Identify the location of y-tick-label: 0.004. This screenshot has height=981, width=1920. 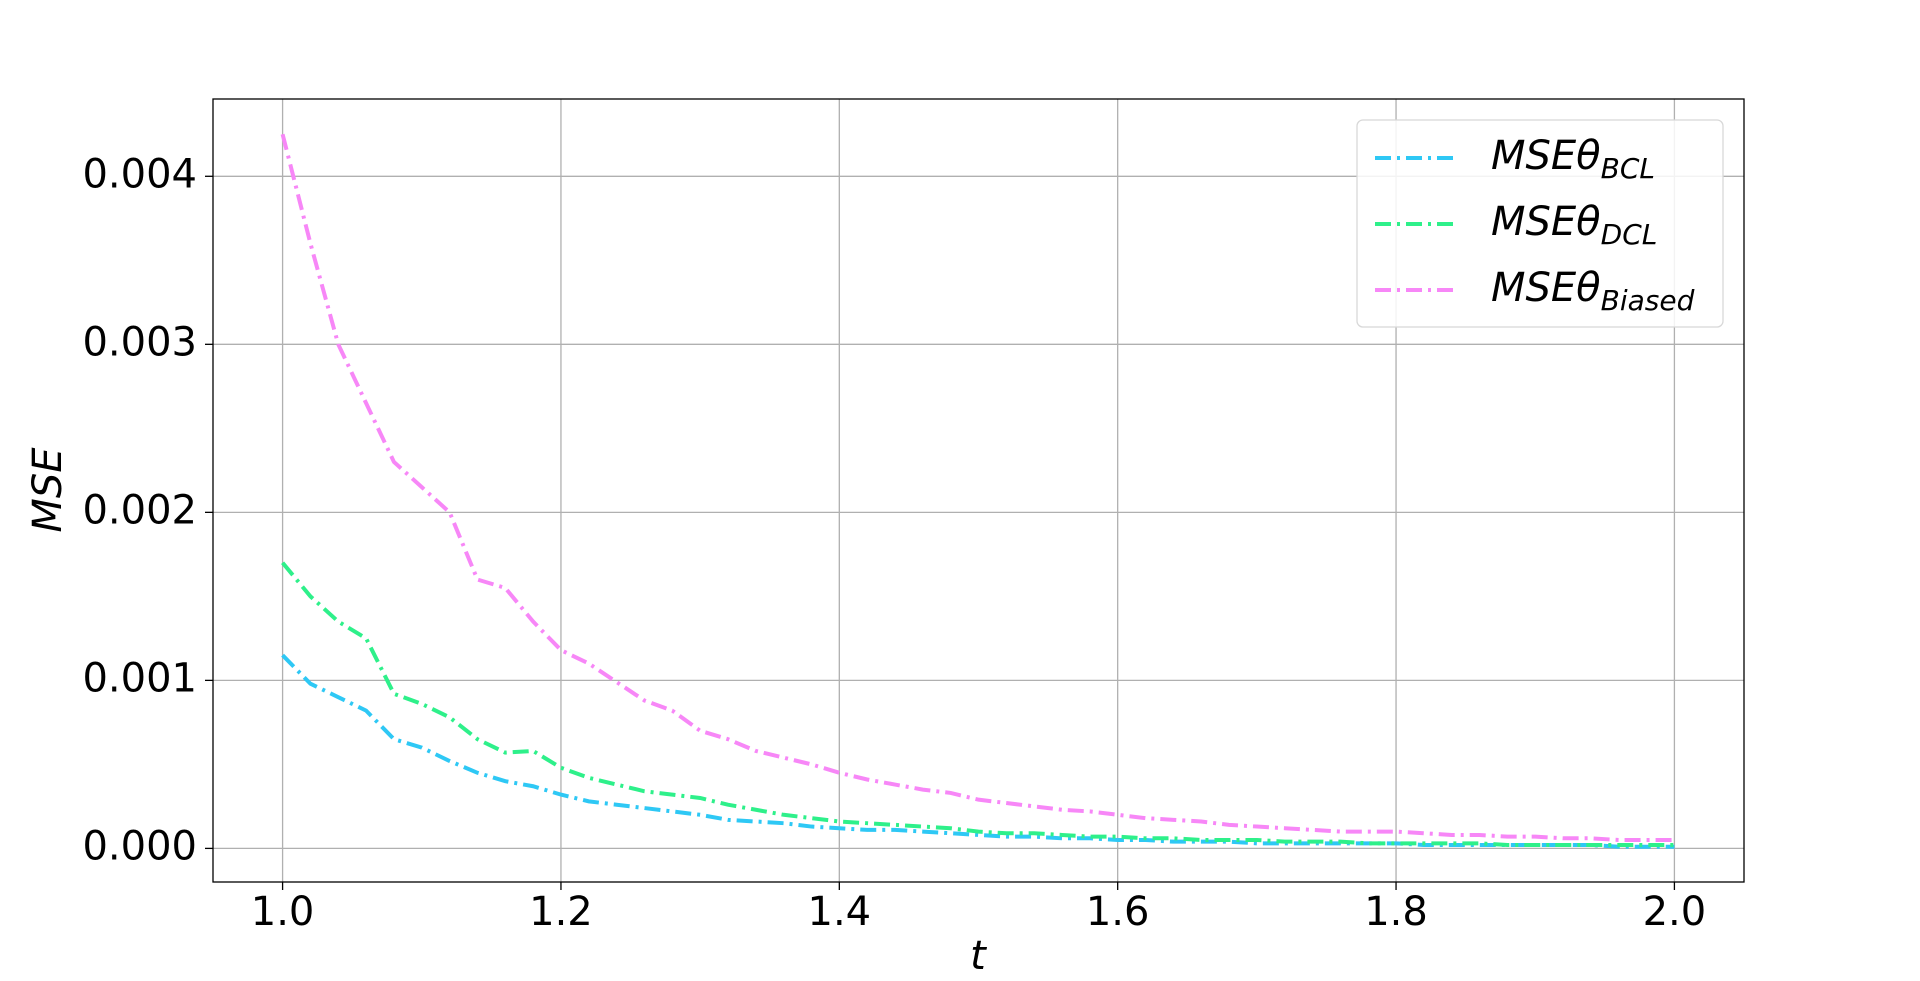
(139, 174).